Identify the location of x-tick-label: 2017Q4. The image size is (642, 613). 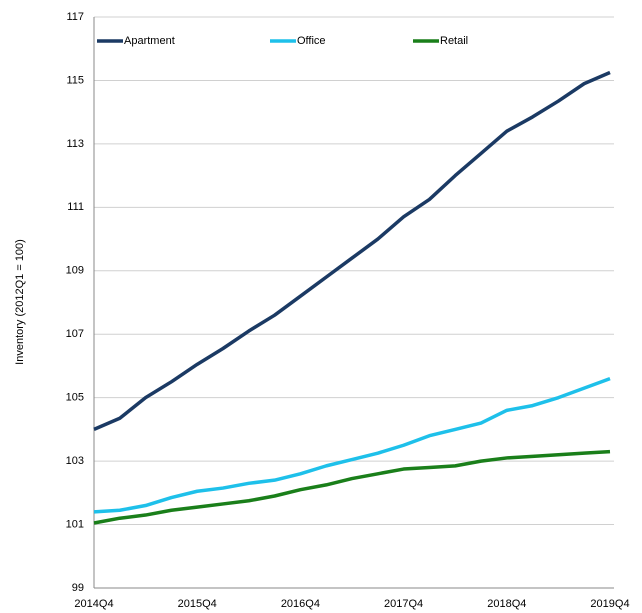
(403, 604).